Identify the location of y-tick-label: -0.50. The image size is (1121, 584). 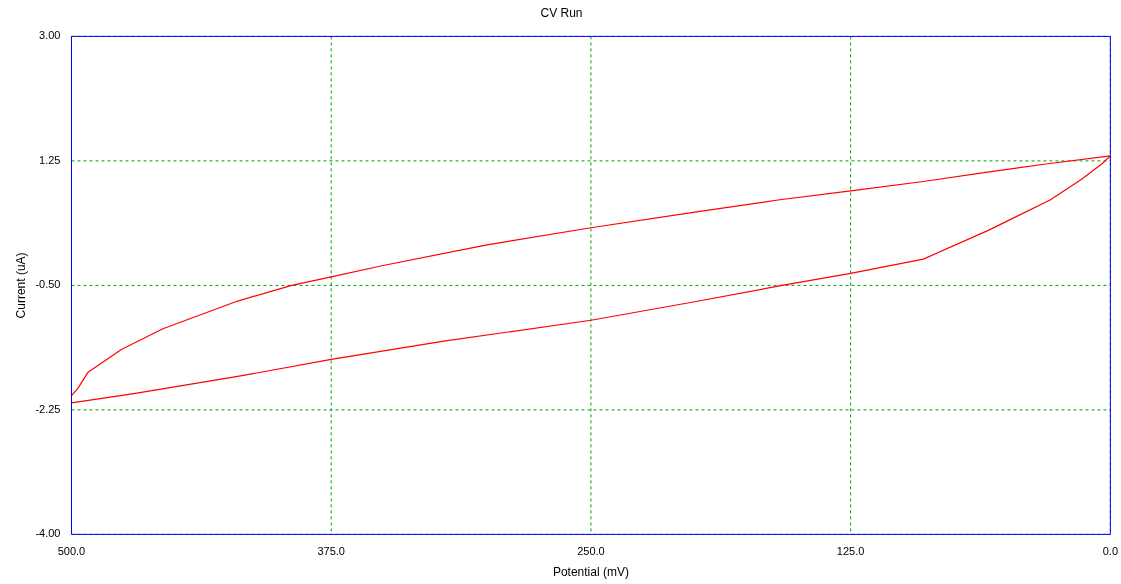
(48, 284).